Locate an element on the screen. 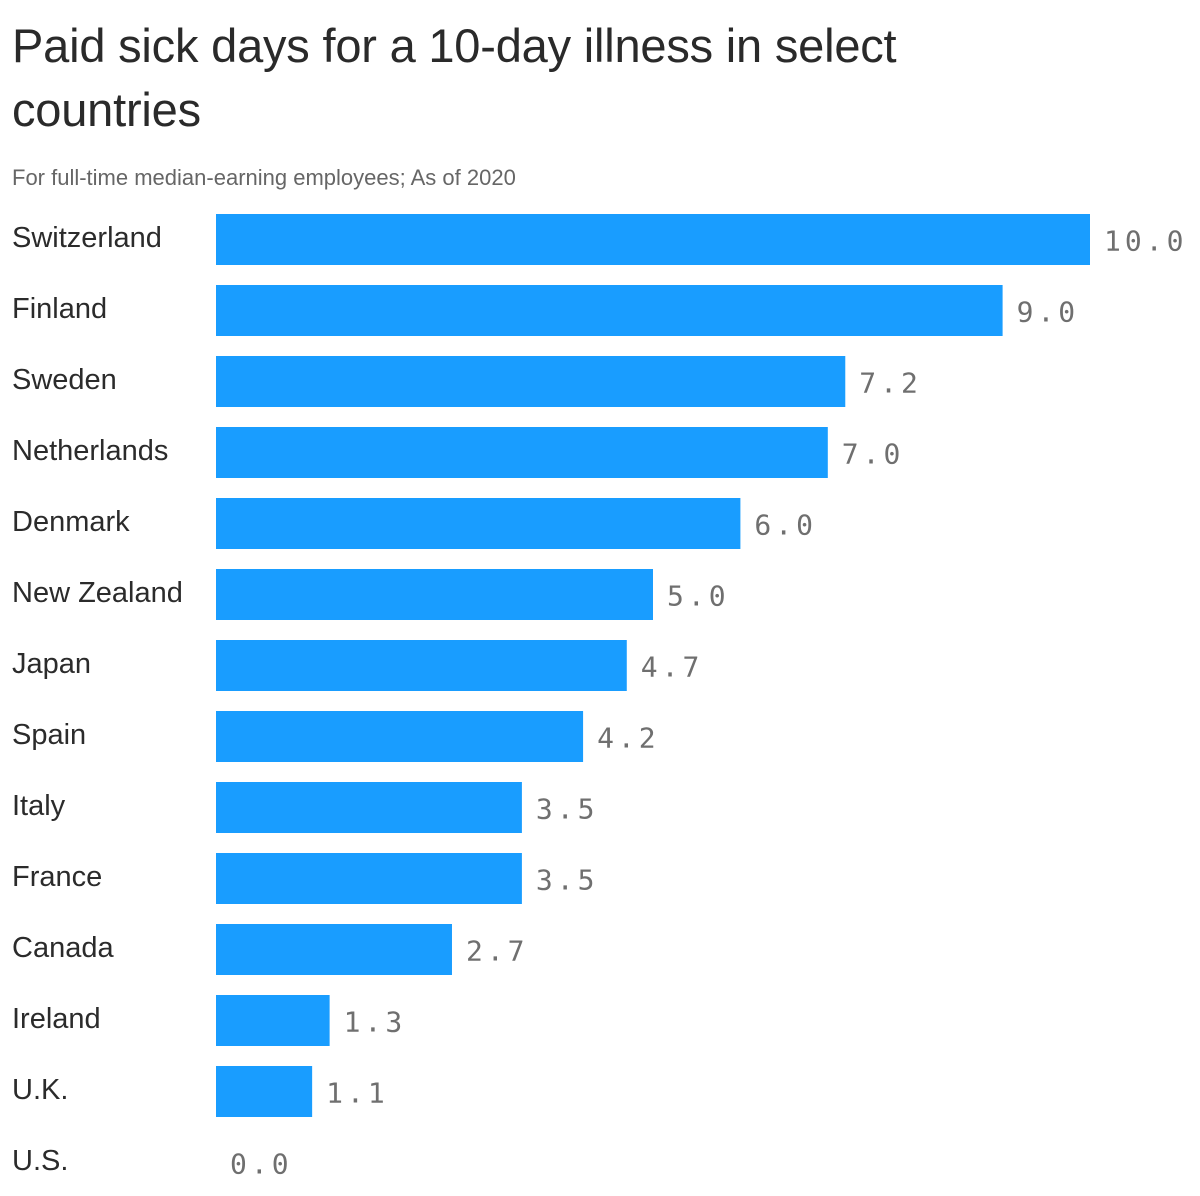 The width and height of the screenshot is (1200, 1196). category-label: Canada is located at coordinates (63, 948).